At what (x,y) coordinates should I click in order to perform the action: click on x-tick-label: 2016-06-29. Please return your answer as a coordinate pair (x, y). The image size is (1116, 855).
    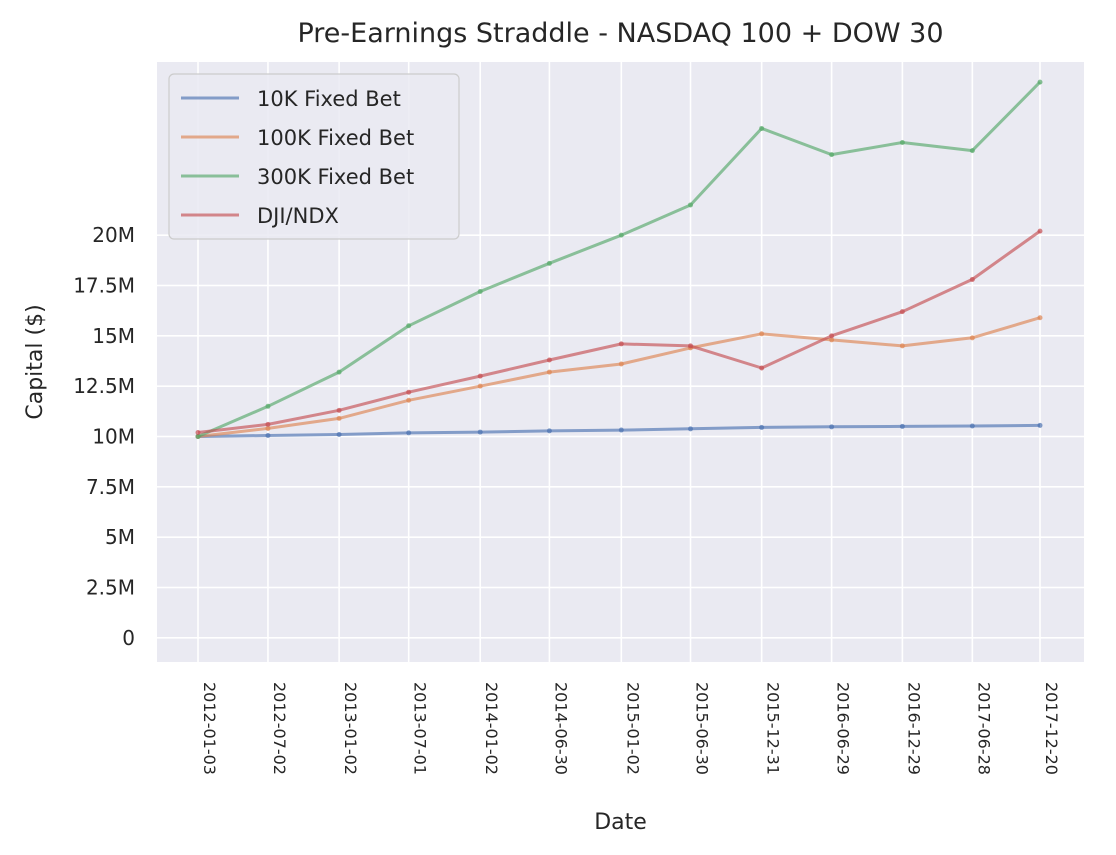
    Looking at the image, I should click on (843, 728).